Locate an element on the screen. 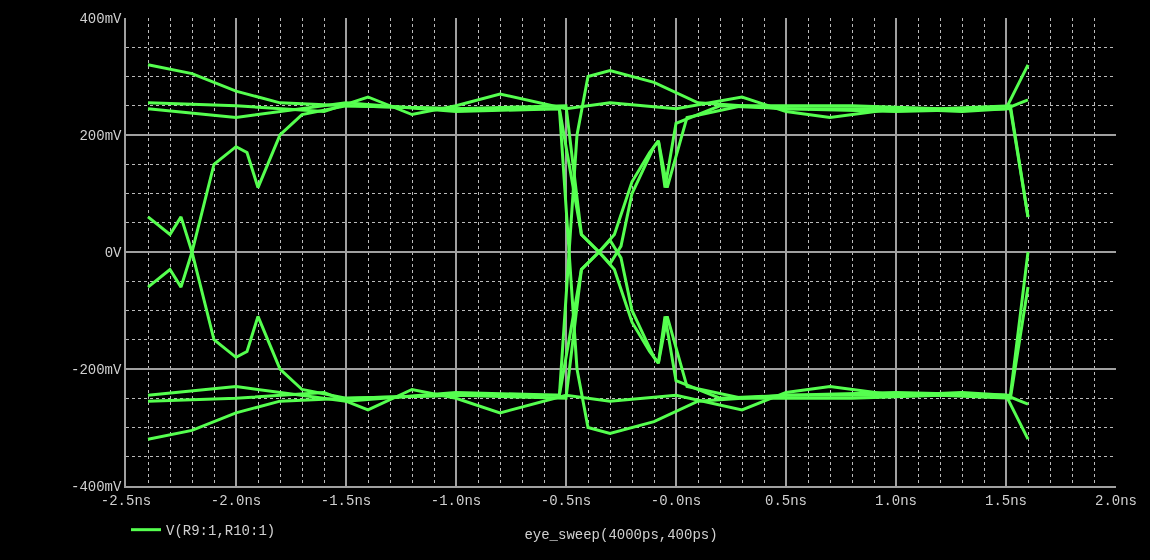  y-tick-label: -200mV is located at coordinates (97, 369).